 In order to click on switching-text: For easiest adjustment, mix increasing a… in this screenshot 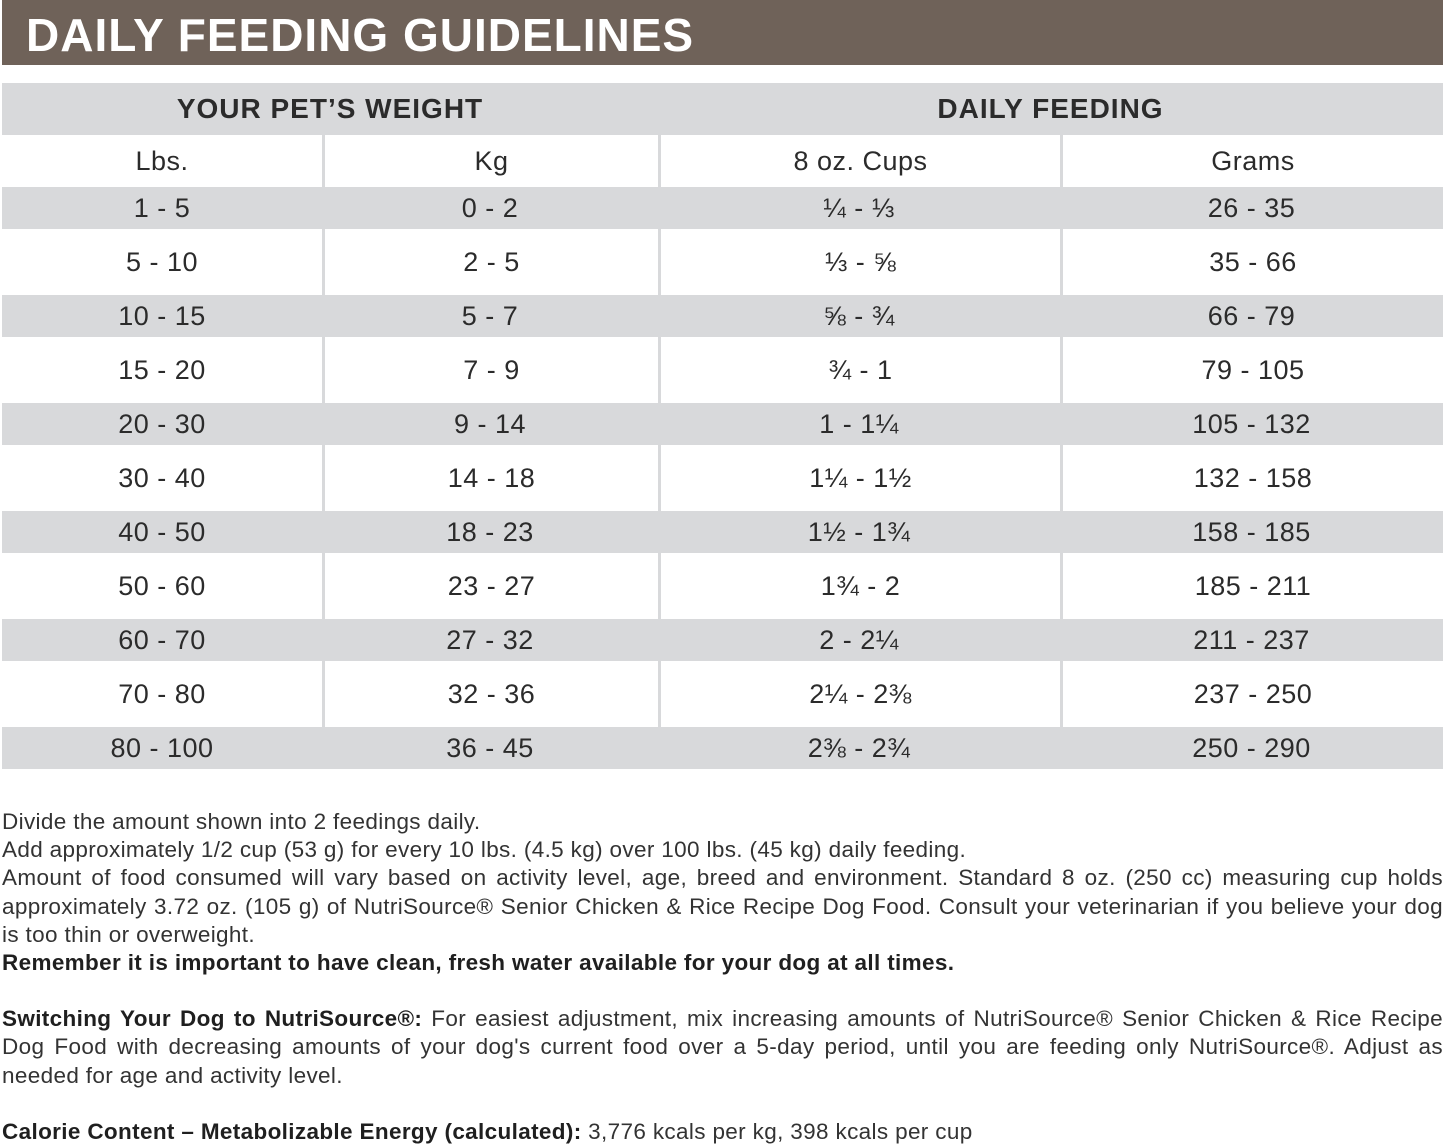, I will do `click(722, 1047)`.